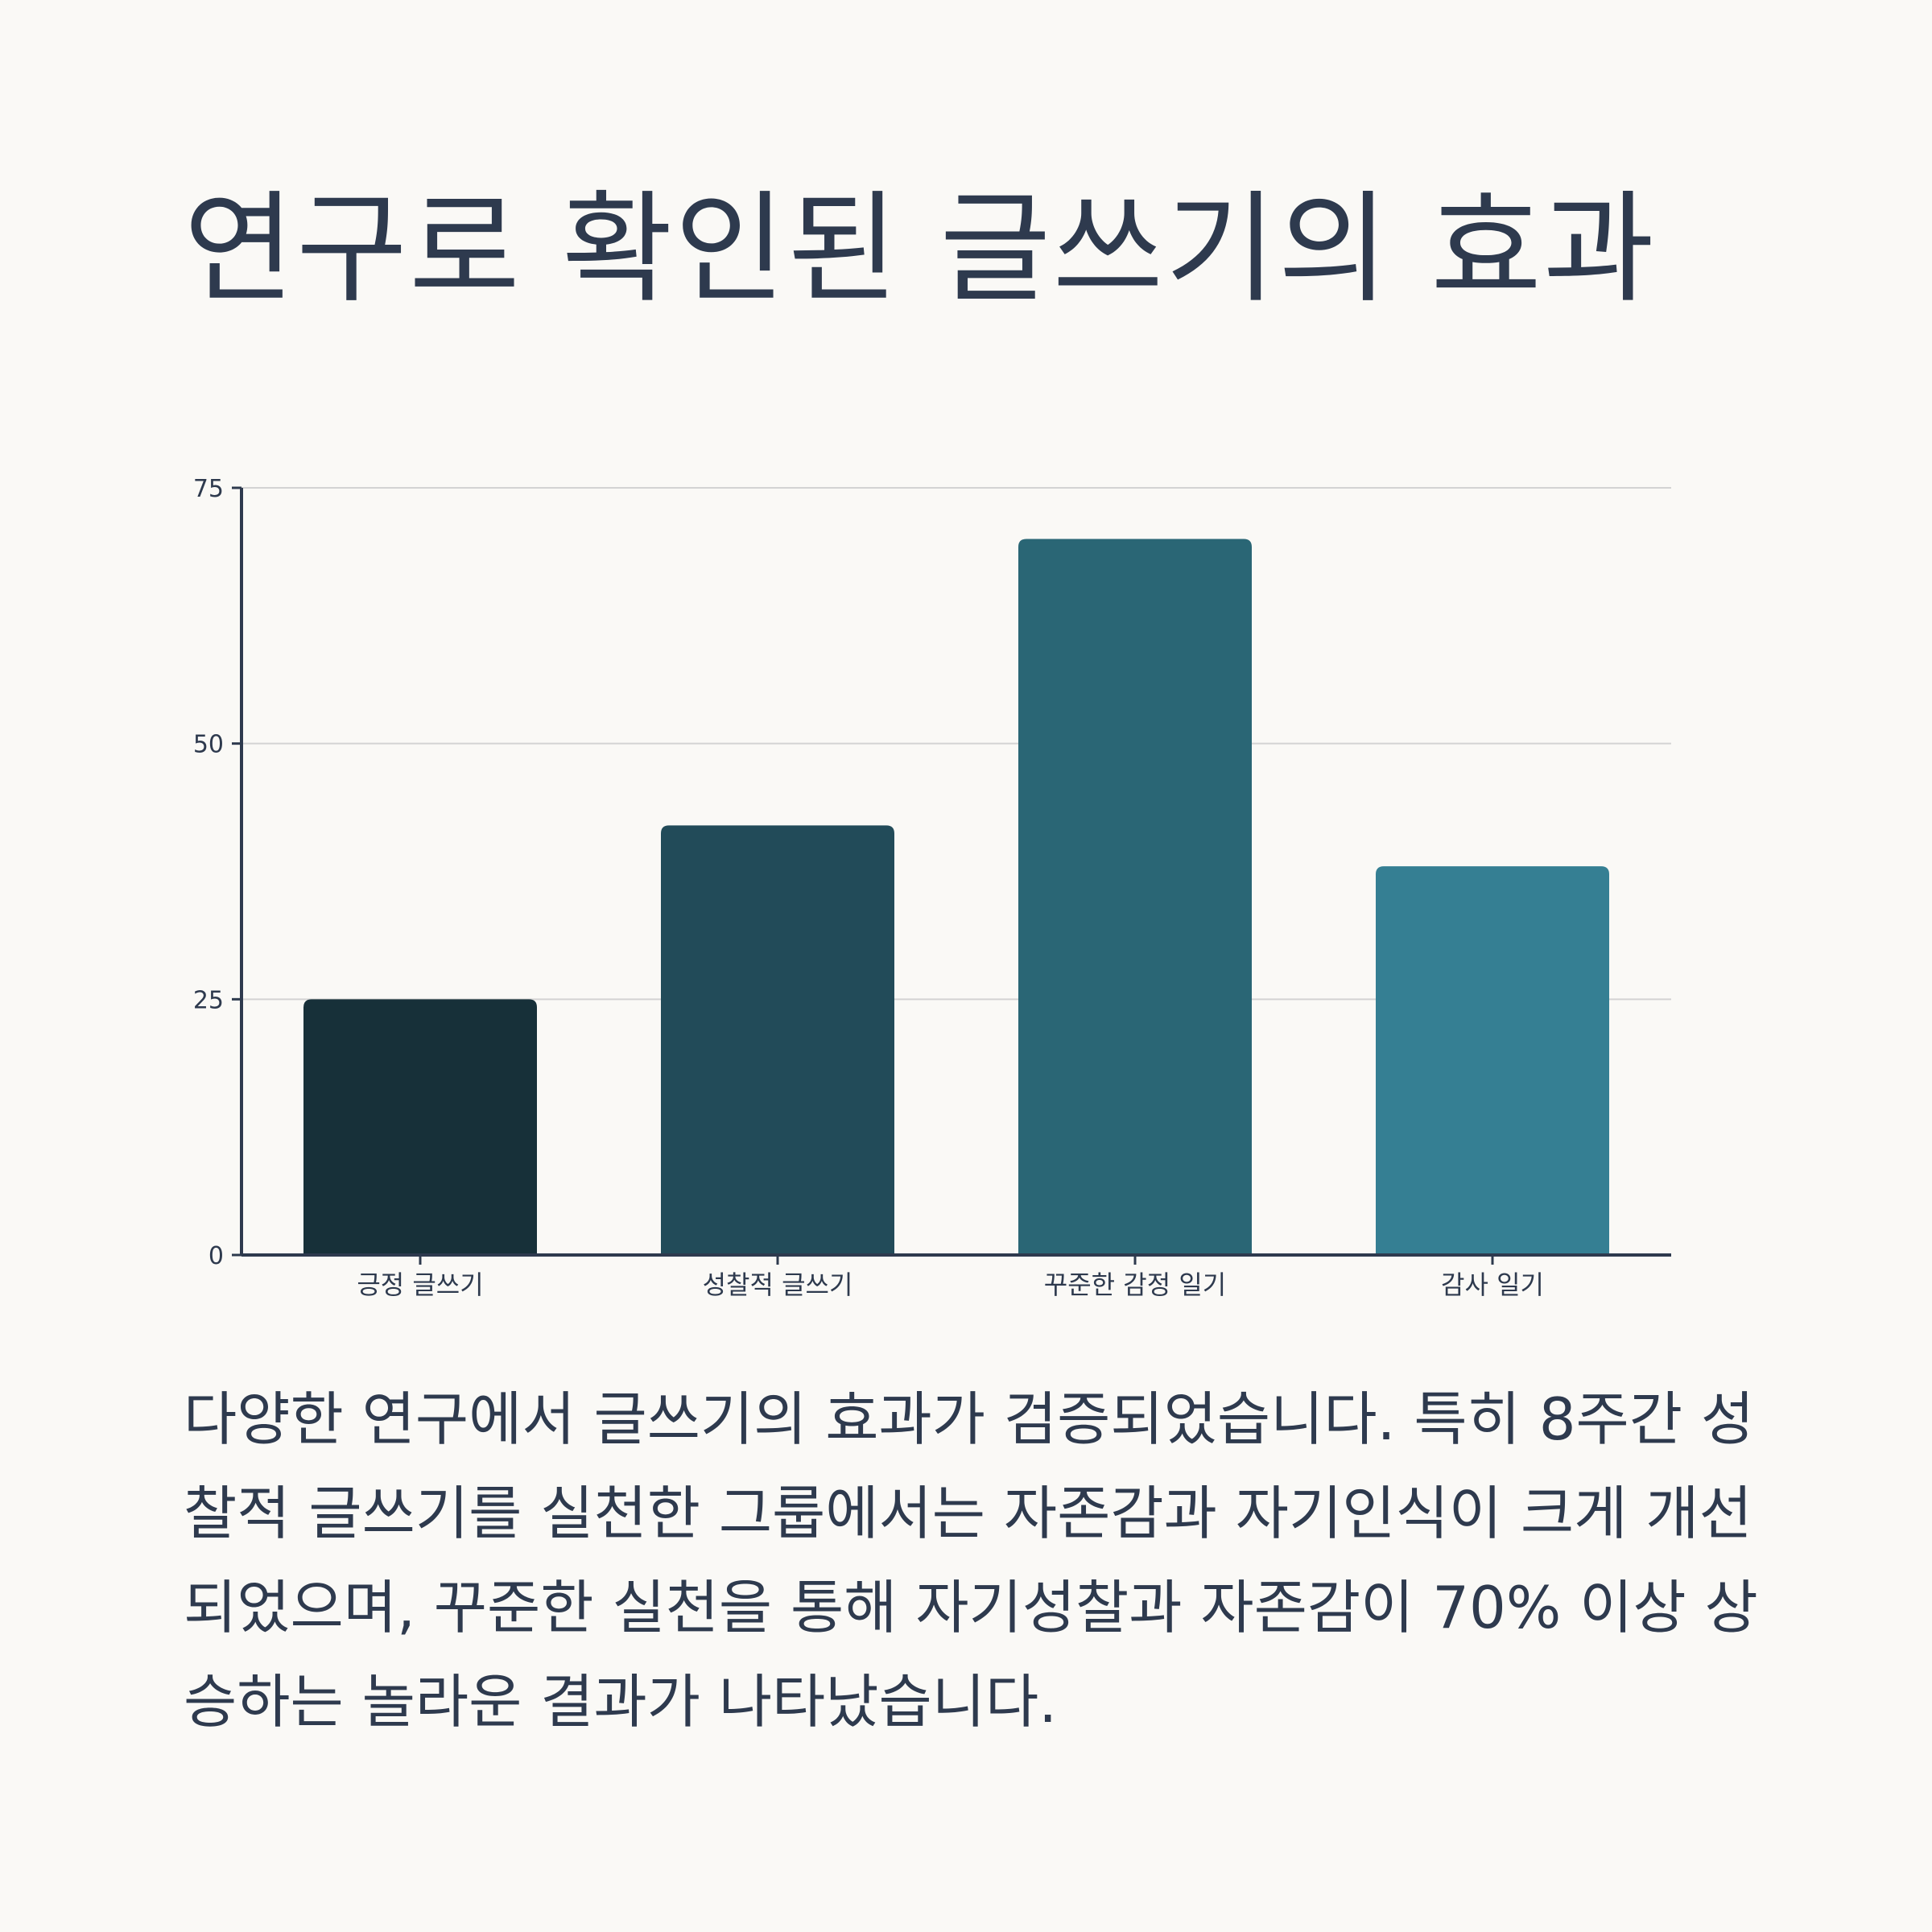 This screenshot has height=1932, width=1932. What do you see at coordinates (208, 489) in the screenshot?
I see `y-tick-label: 75` at bounding box center [208, 489].